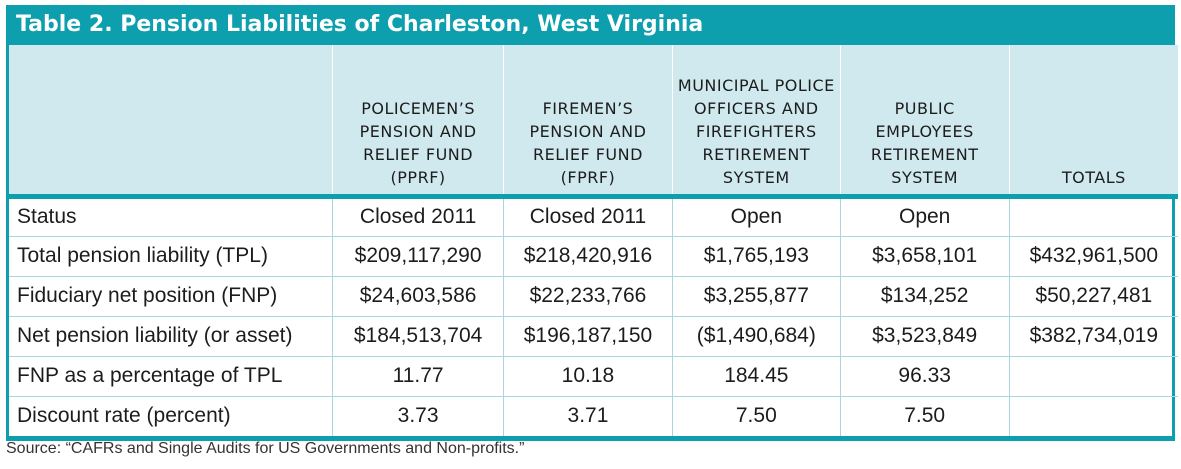 This screenshot has width=1181, height=469. What do you see at coordinates (418, 375) in the screenshot?
I see `table-cell: 11.77` at bounding box center [418, 375].